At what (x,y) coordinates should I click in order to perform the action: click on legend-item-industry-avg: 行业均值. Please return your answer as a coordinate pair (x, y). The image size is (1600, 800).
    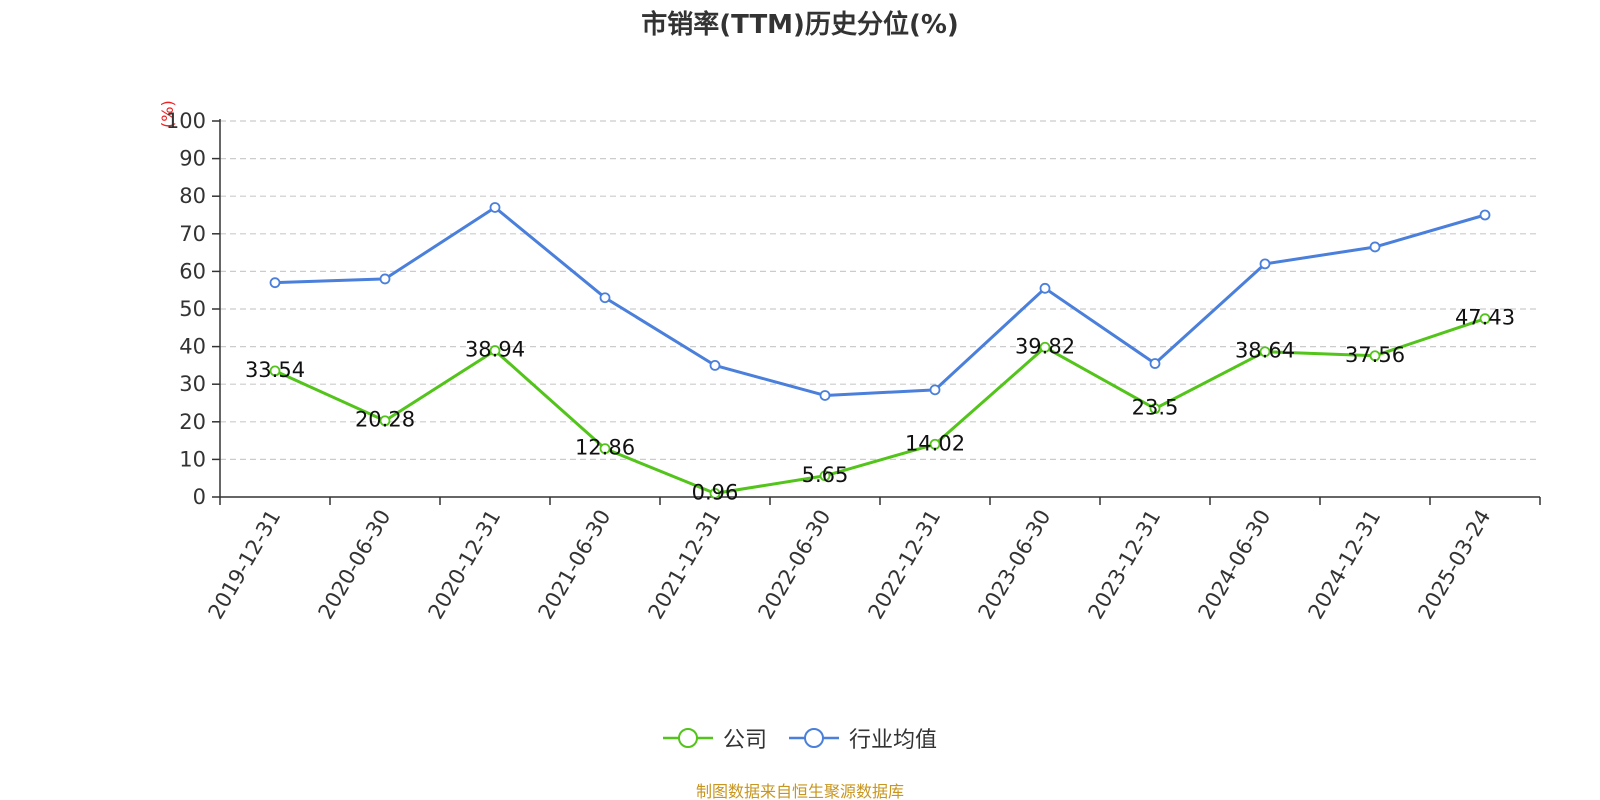
    Looking at the image, I should click on (863, 738).